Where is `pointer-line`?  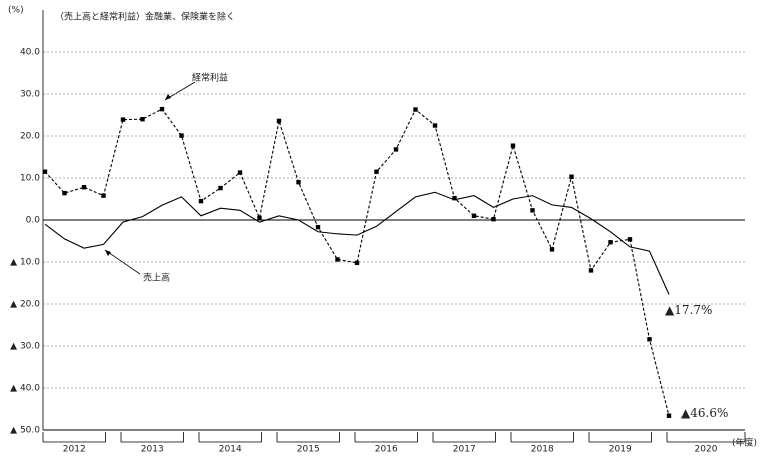 pointer-line is located at coordinates (122, 262).